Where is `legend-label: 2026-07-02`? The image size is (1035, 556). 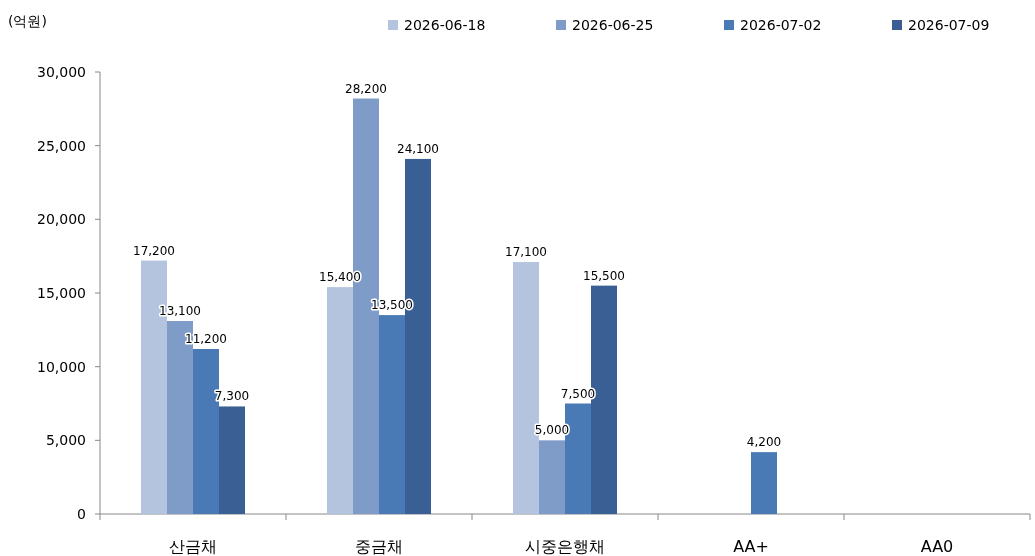 legend-label: 2026-07-02 is located at coordinates (781, 25).